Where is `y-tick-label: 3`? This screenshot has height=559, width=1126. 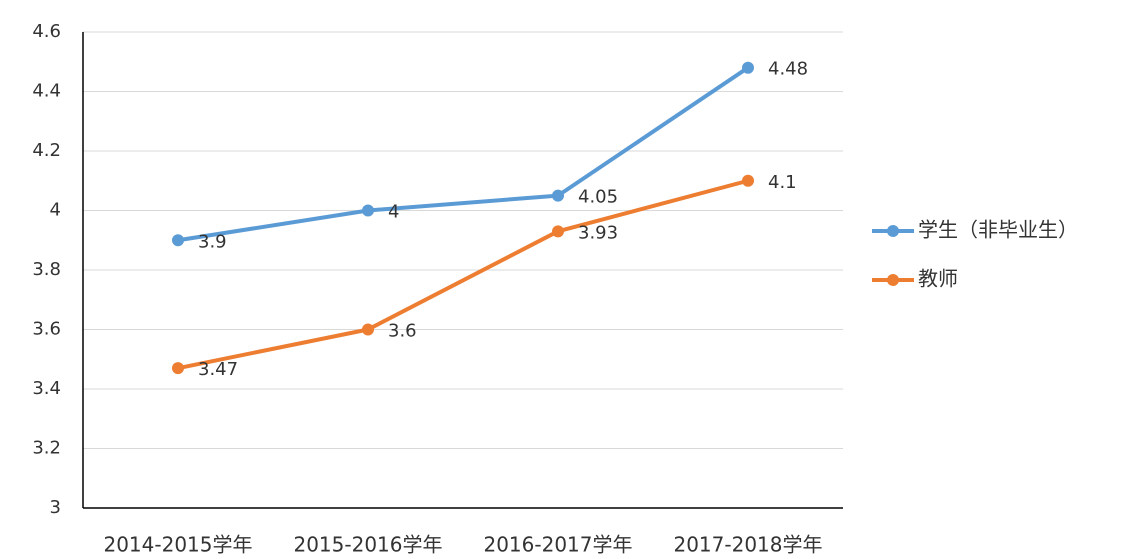
y-tick-label: 3 is located at coordinates (55, 507).